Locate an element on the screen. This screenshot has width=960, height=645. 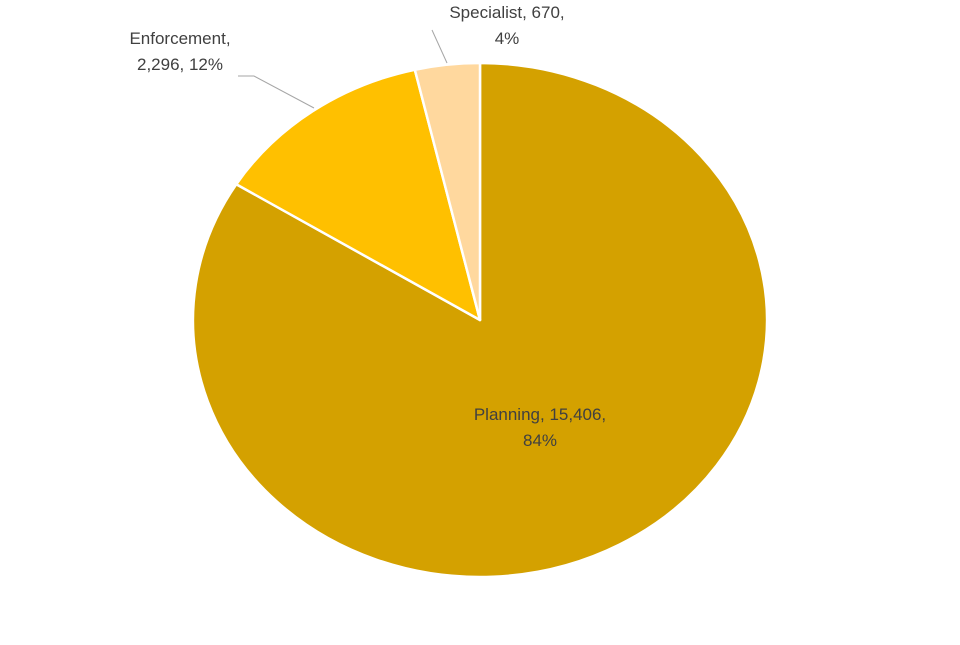
data-label-line2: 2,296, 12% is located at coordinates (180, 64).